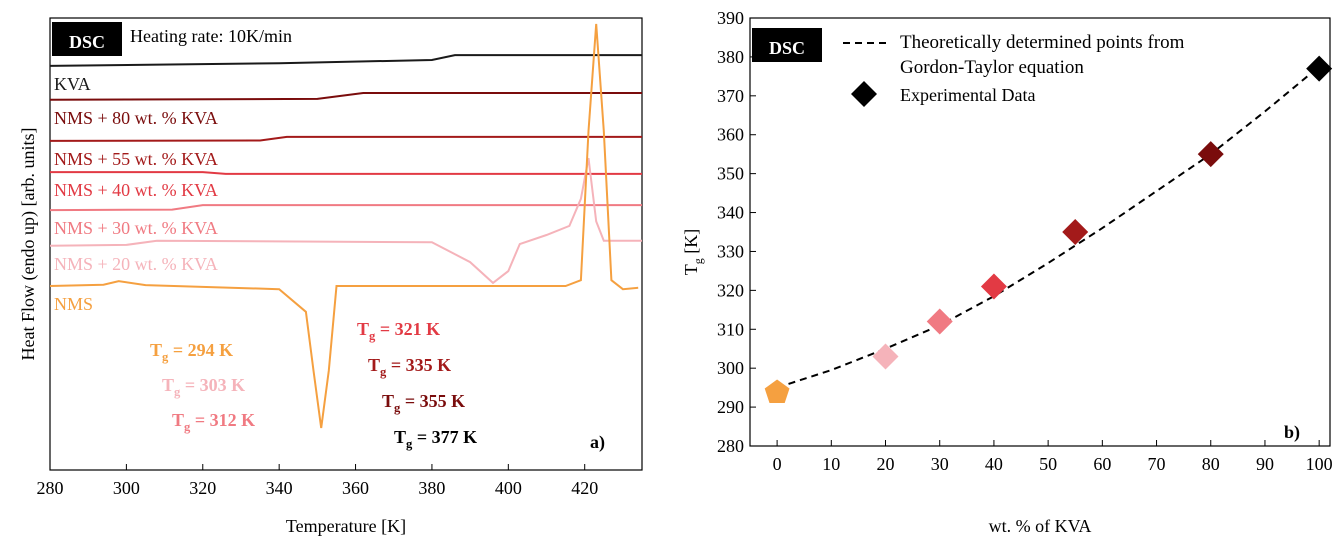  I want to click on text: = 303 K, so click(212, 385).